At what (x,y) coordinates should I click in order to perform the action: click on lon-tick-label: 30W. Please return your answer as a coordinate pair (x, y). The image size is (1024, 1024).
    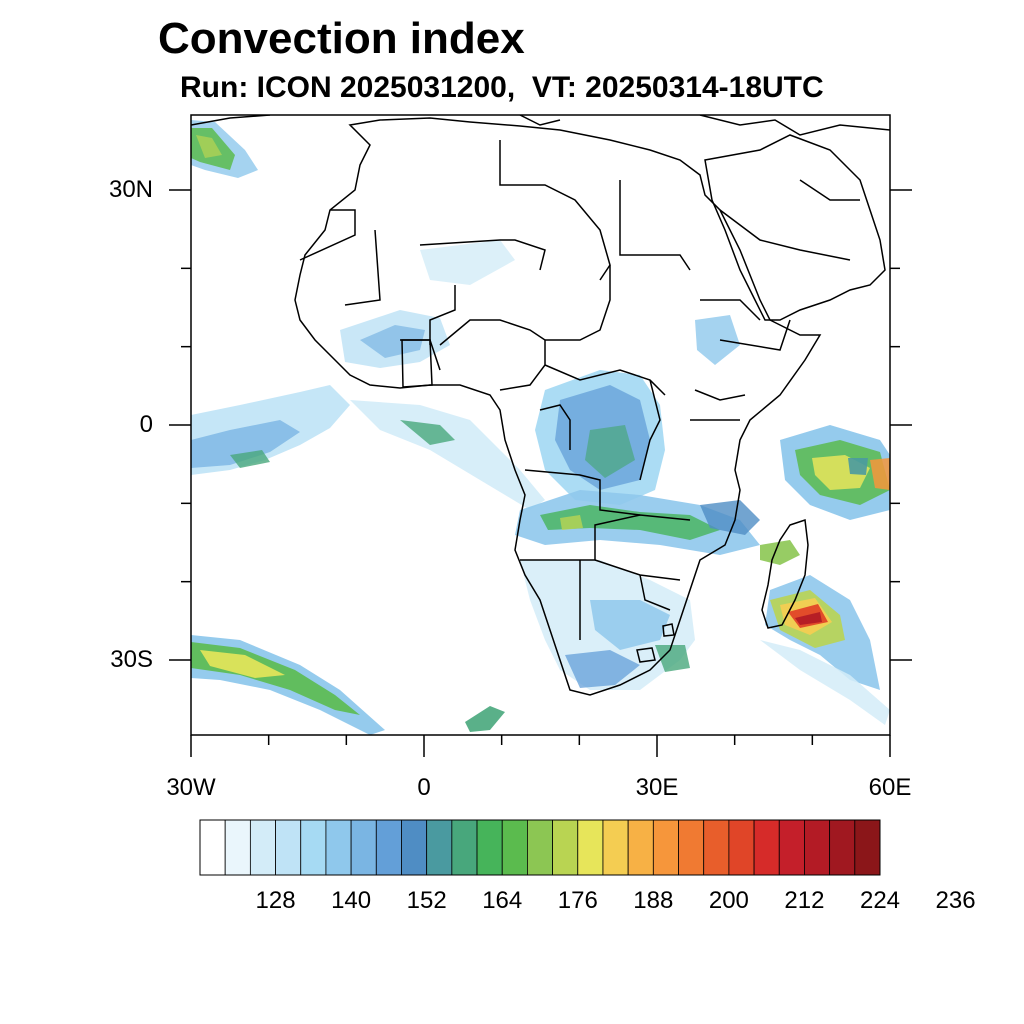
    Looking at the image, I should click on (191, 787).